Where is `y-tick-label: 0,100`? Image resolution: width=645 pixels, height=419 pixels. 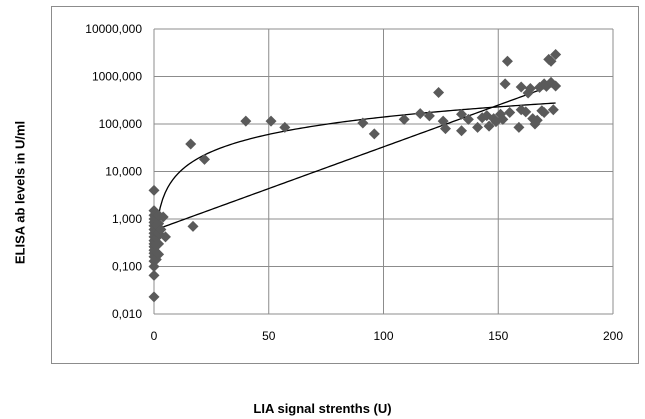 y-tick-label: 0,100 is located at coordinates (127, 267).